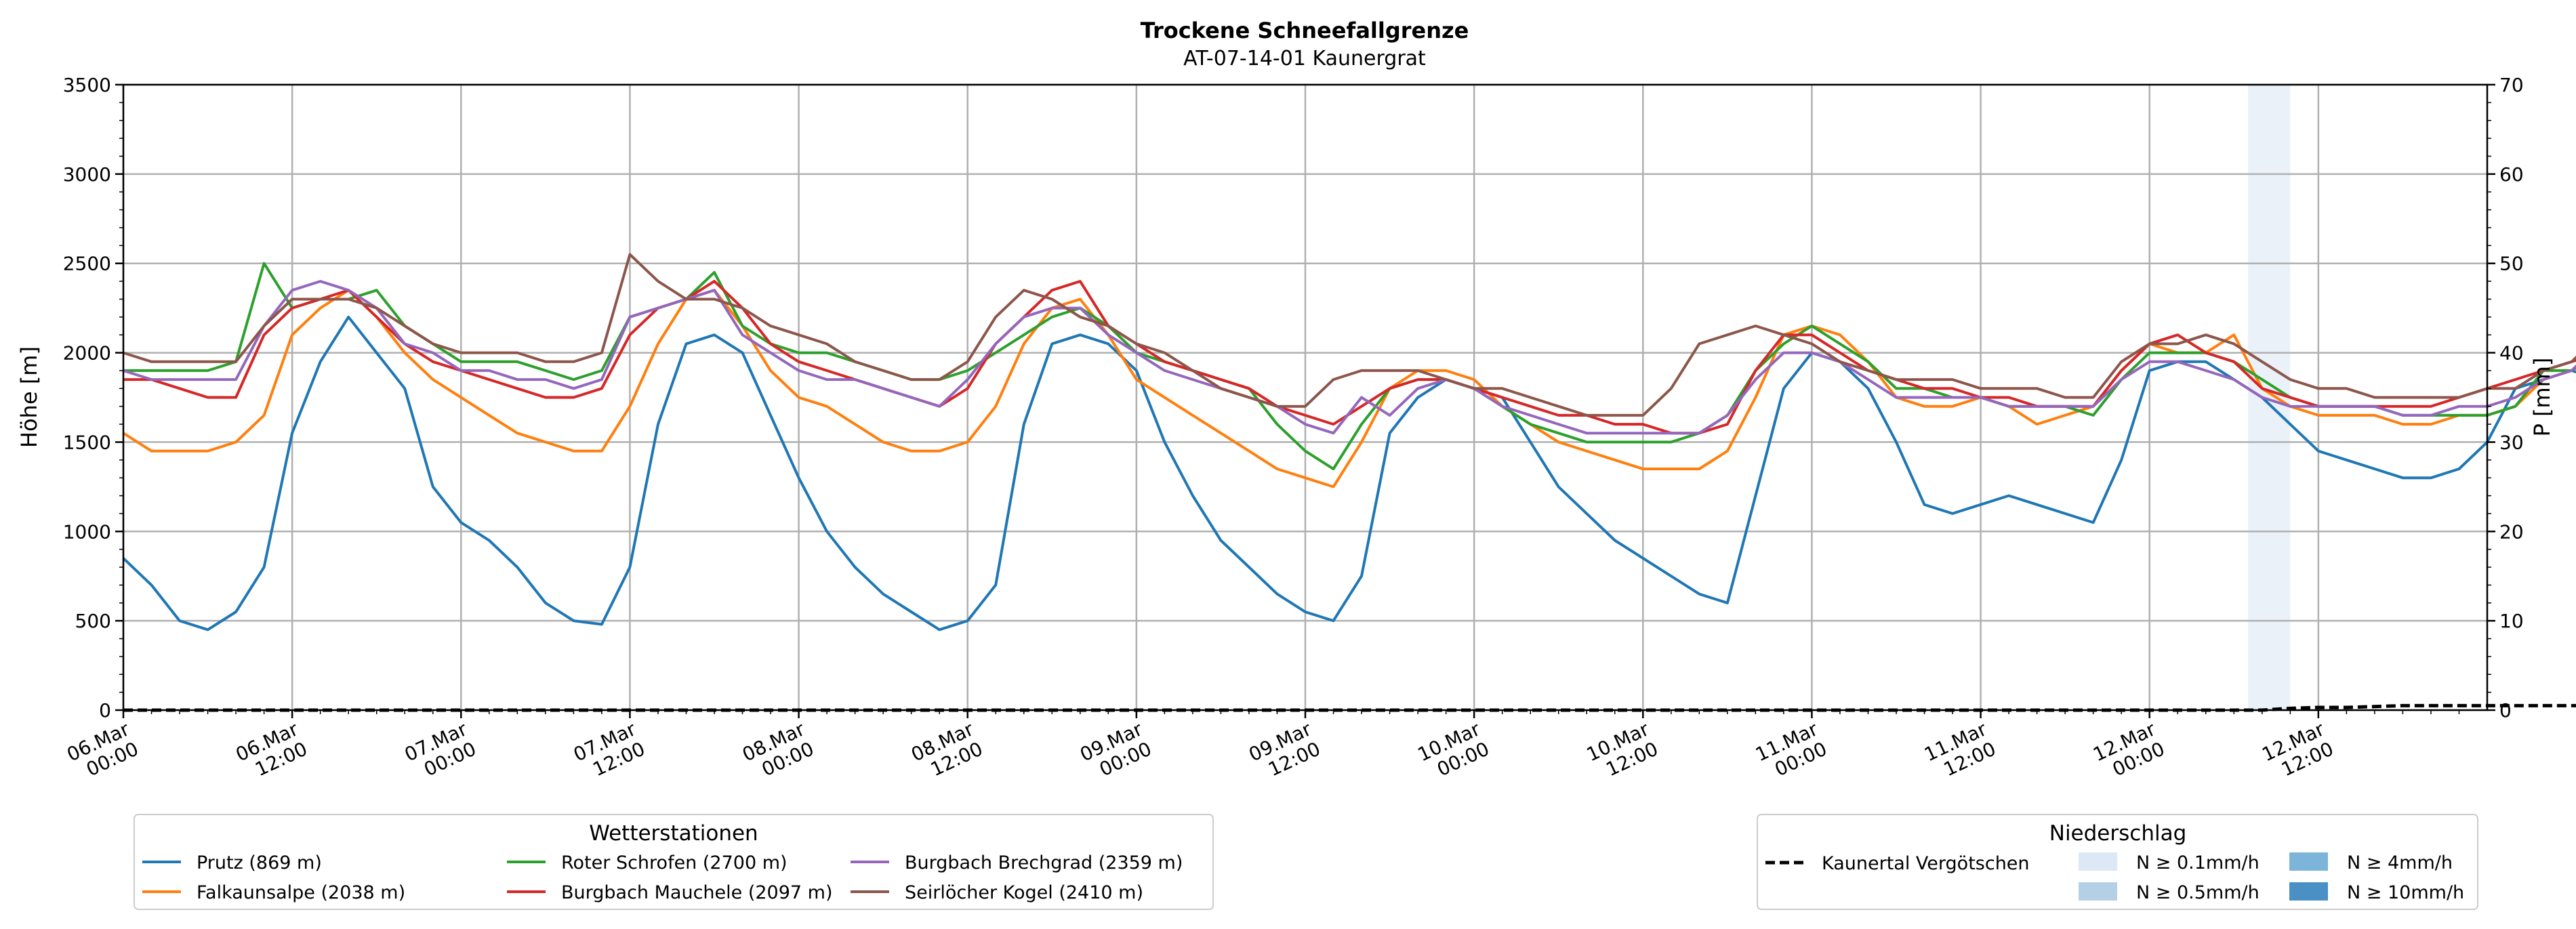 Image resolution: width=2576 pixels, height=929 pixels. Describe the element at coordinates (2406, 892) in the screenshot. I see `precip-class-label-3: N ≥ 10mm/h` at that location.